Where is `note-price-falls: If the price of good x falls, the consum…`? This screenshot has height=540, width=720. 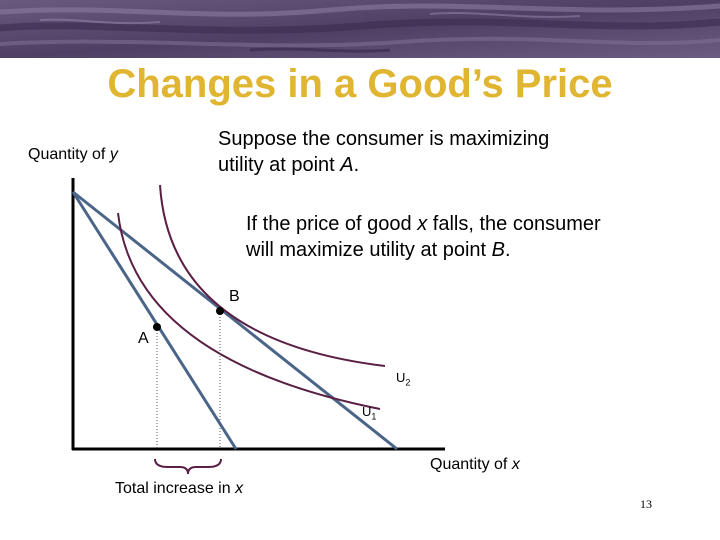
note-price-falls: If the price of good x falls, the consum… is located at coordinates (423, 237).